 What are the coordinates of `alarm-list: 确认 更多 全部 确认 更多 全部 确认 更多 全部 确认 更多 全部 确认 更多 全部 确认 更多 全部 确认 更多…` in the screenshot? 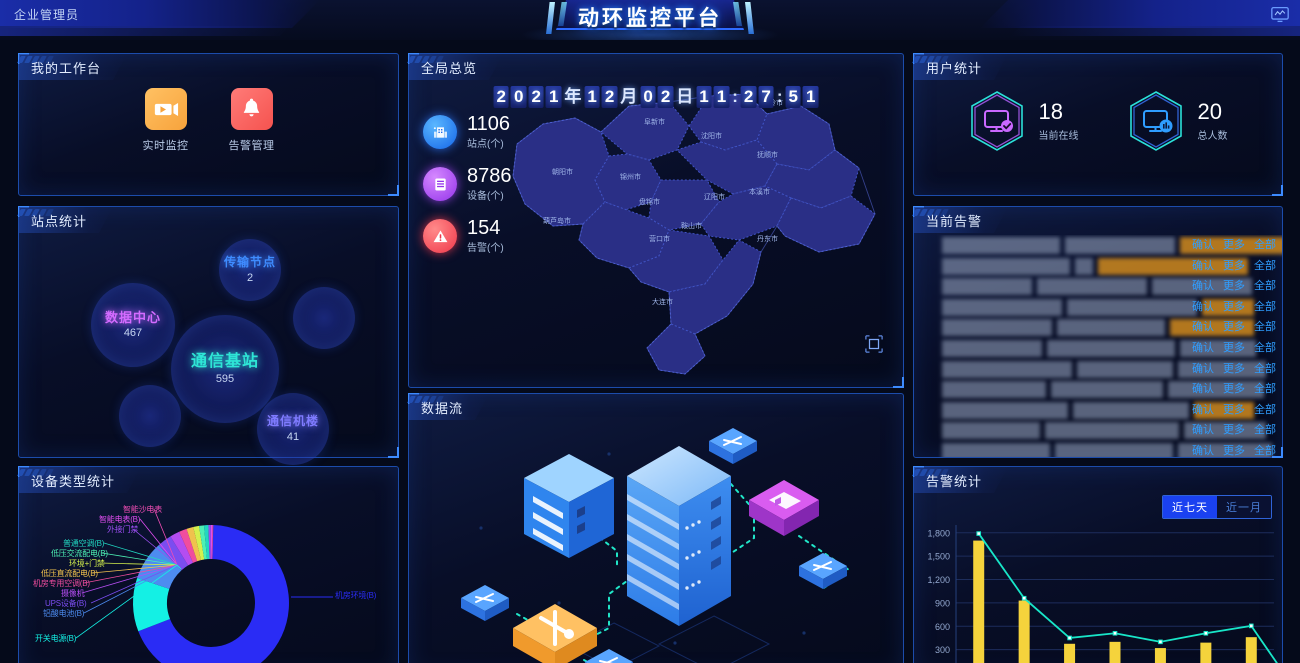 It's located at (1098, 346).